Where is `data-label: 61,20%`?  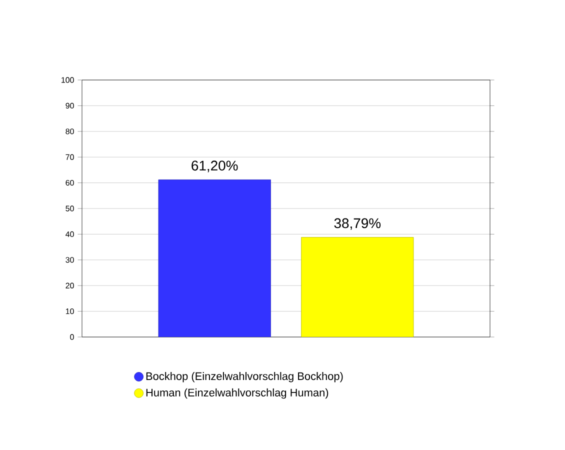 data-label: 61,20% is located at coordinates (215, 166).